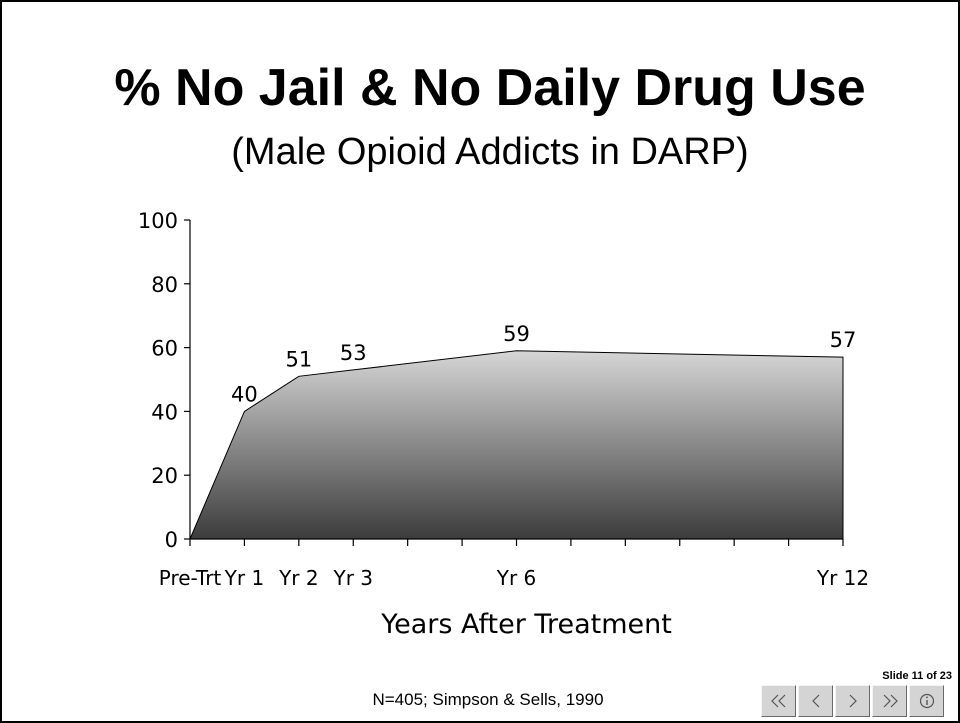 The width and height of the screenshot is (960, 723). What do you see at coordinates (842, 578) in the screenshot?
I see `x-tick-label: Yr 12` at bounding box center [842, 578].